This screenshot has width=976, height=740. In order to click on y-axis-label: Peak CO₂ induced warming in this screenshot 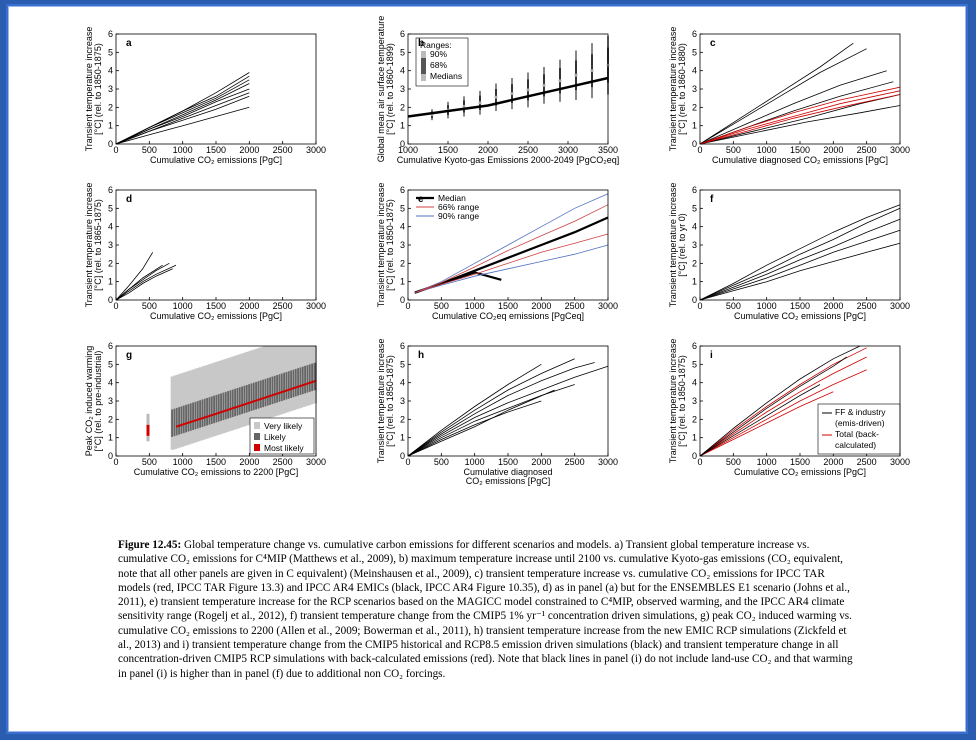, I will do `click(89, 401)`.